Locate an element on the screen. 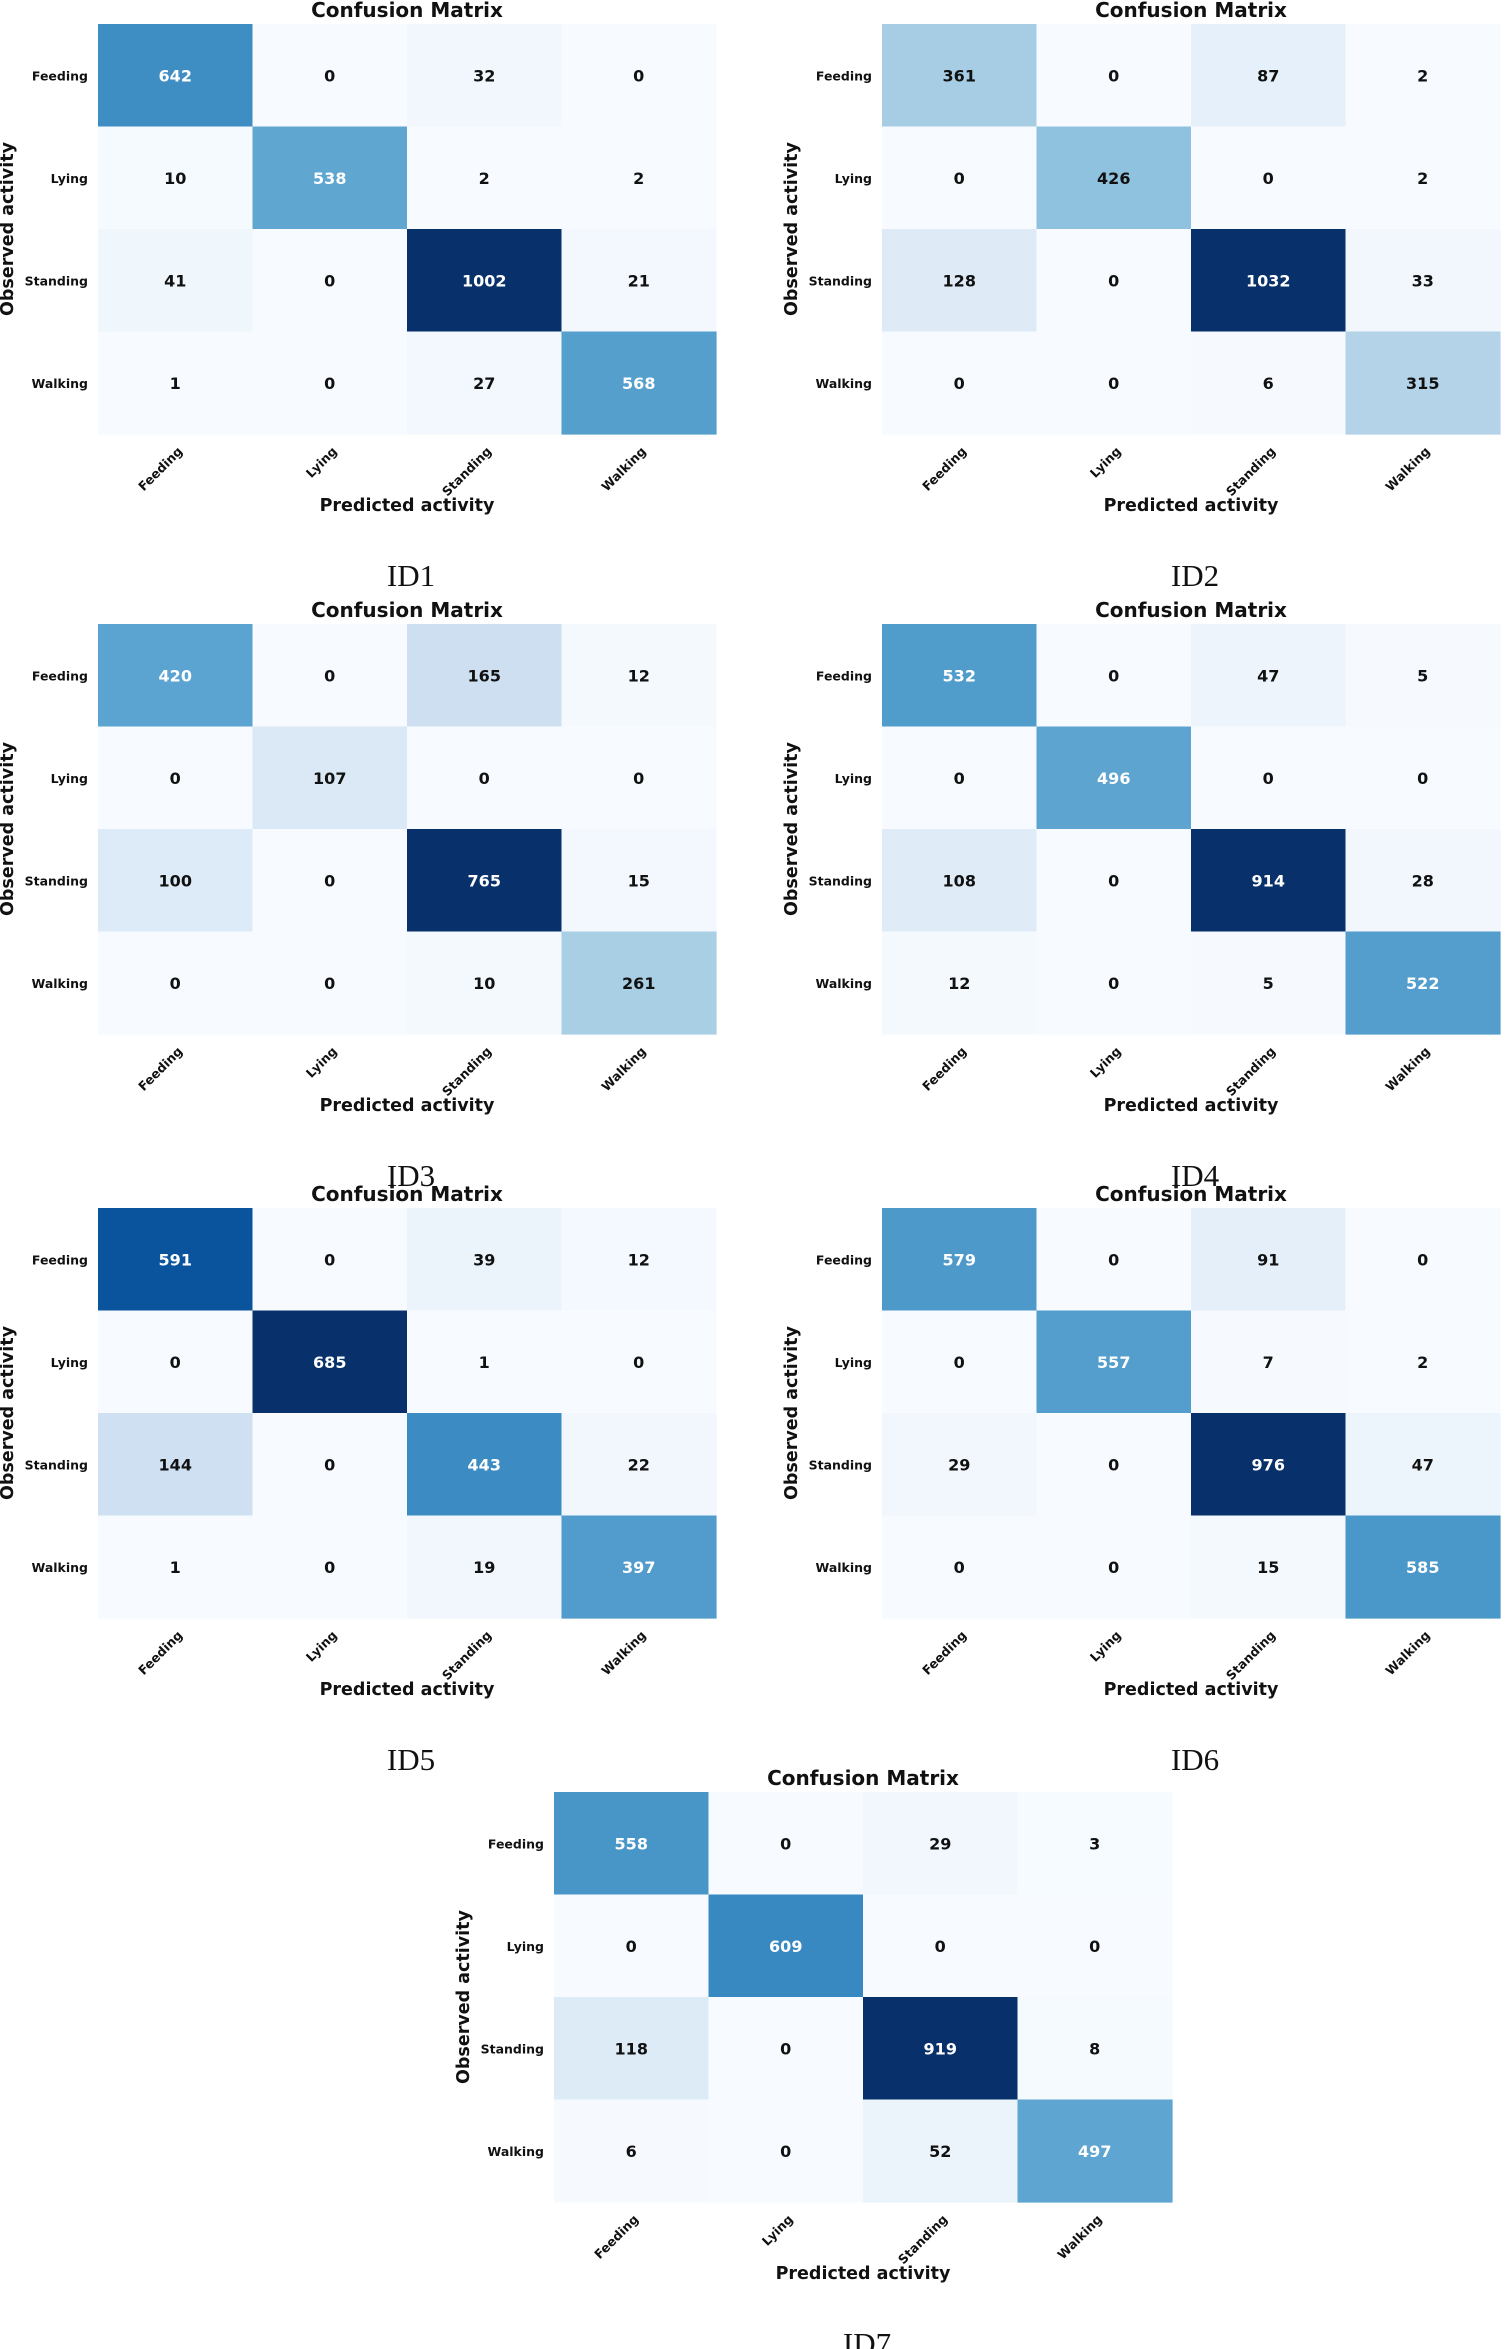 This screenshot has height=2349, width=1505. y-axis-label-id3: Observed activity is located at coordinates (9, 828).